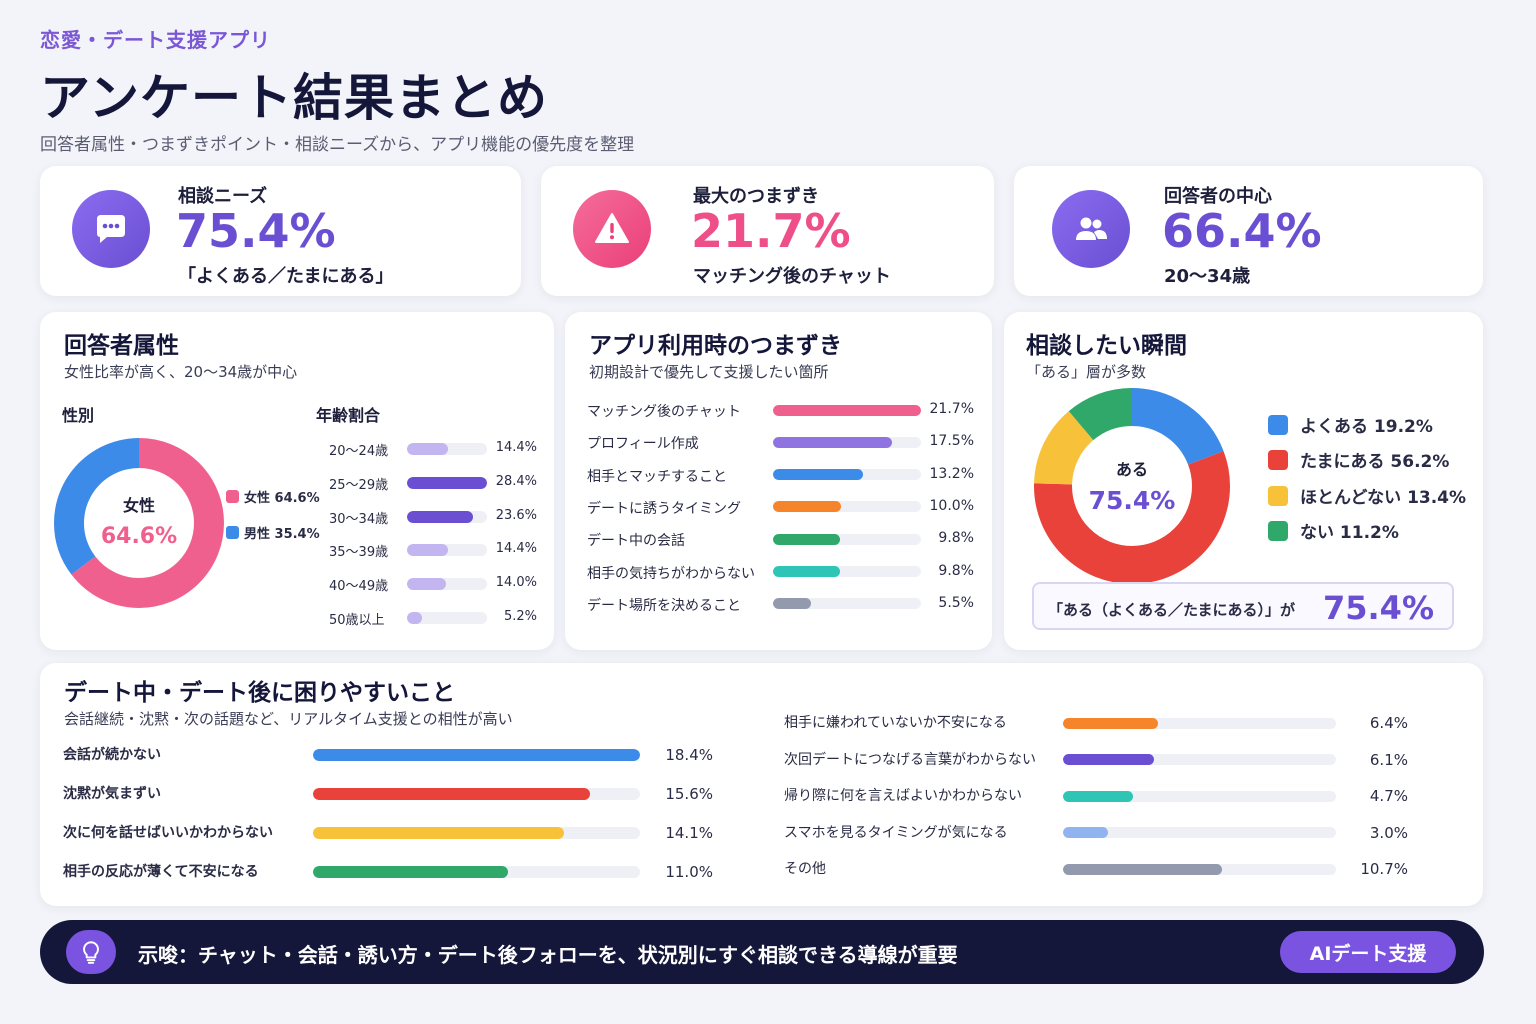 Image resolution: width=1536 pixels, height=1024 pixels. I want to click on attributes-title: 回答者属性, so click(121, 346).